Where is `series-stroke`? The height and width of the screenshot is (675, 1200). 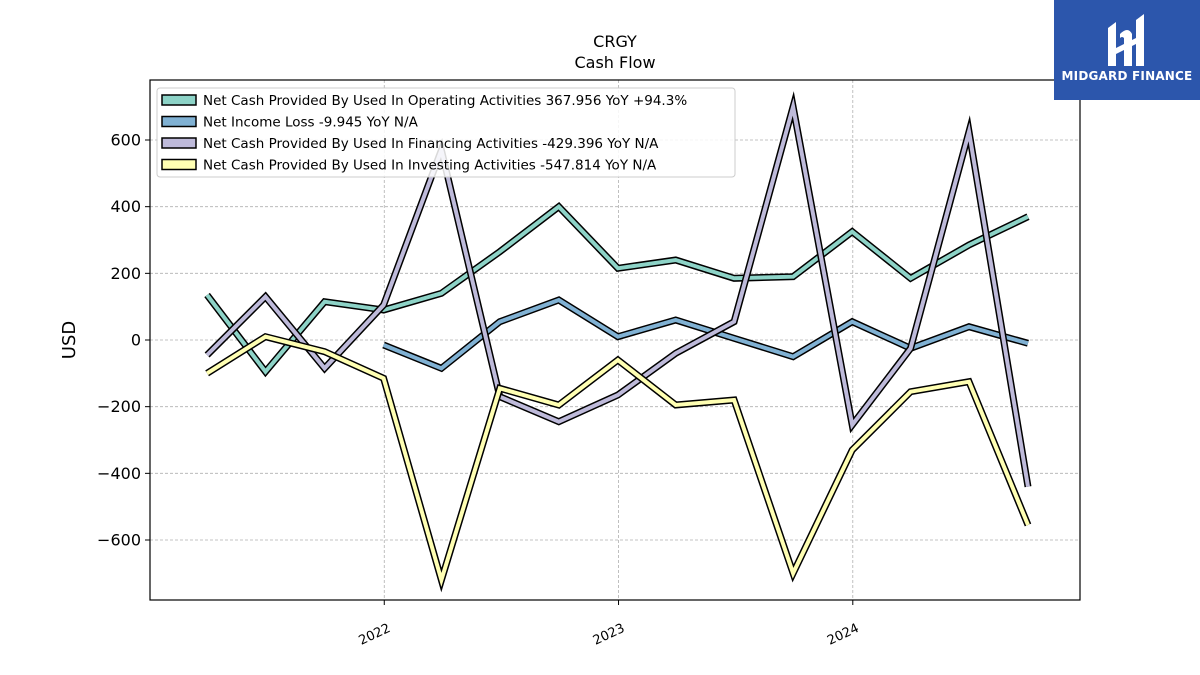 series-stroke is located at coordinates (705, 334).